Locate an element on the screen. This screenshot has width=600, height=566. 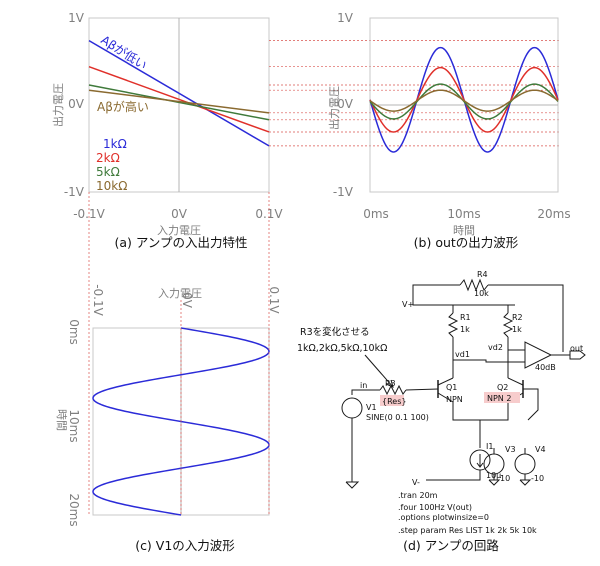
resistor-r3 is located at coordinates (393, 390).